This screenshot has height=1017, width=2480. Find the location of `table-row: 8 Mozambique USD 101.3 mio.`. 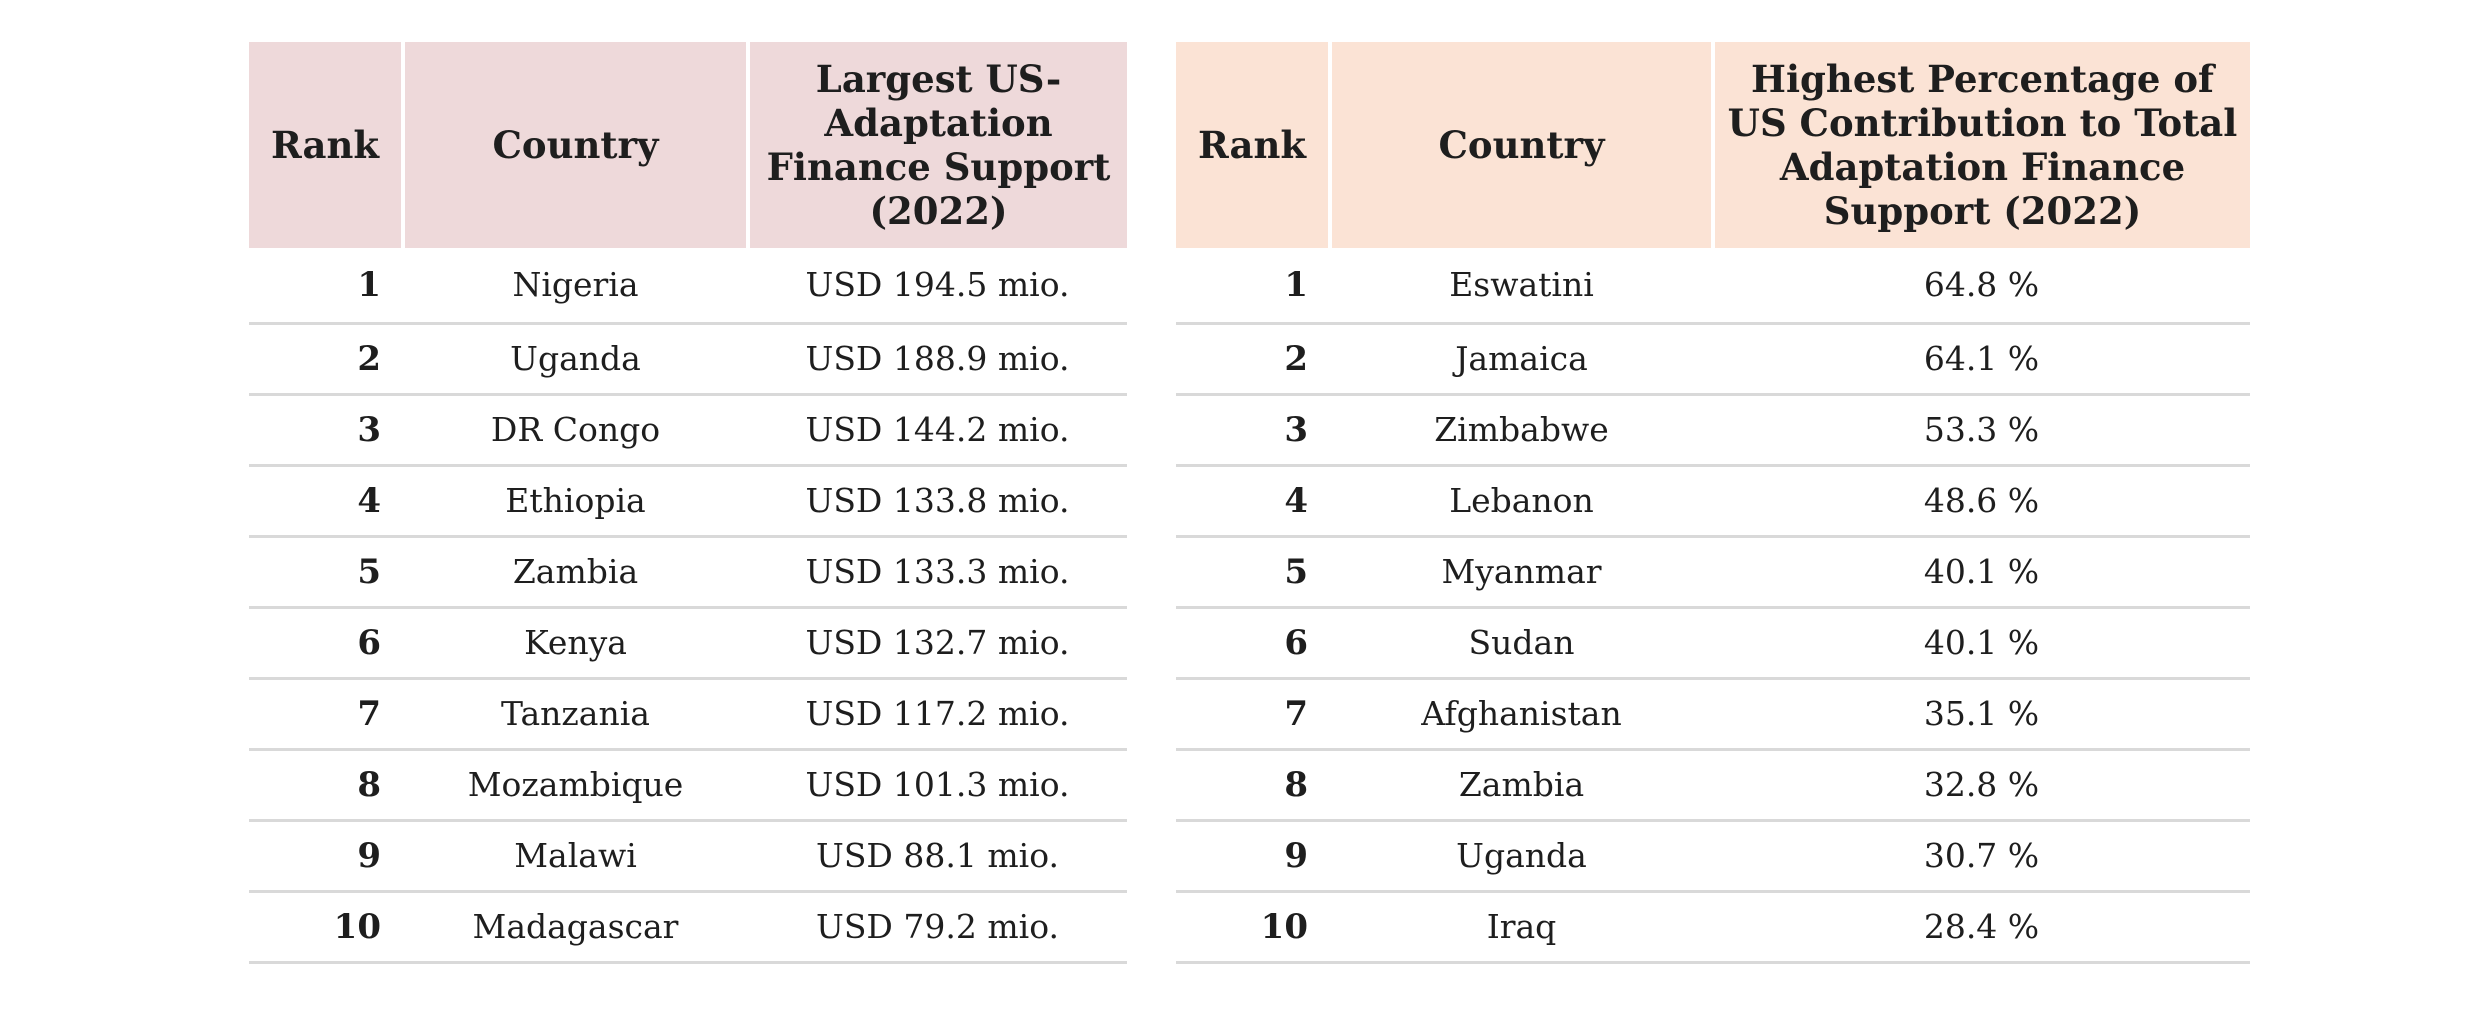

table-row: 8 Mozambique USD 101.3 mio. is located at coordinates (688, 785).